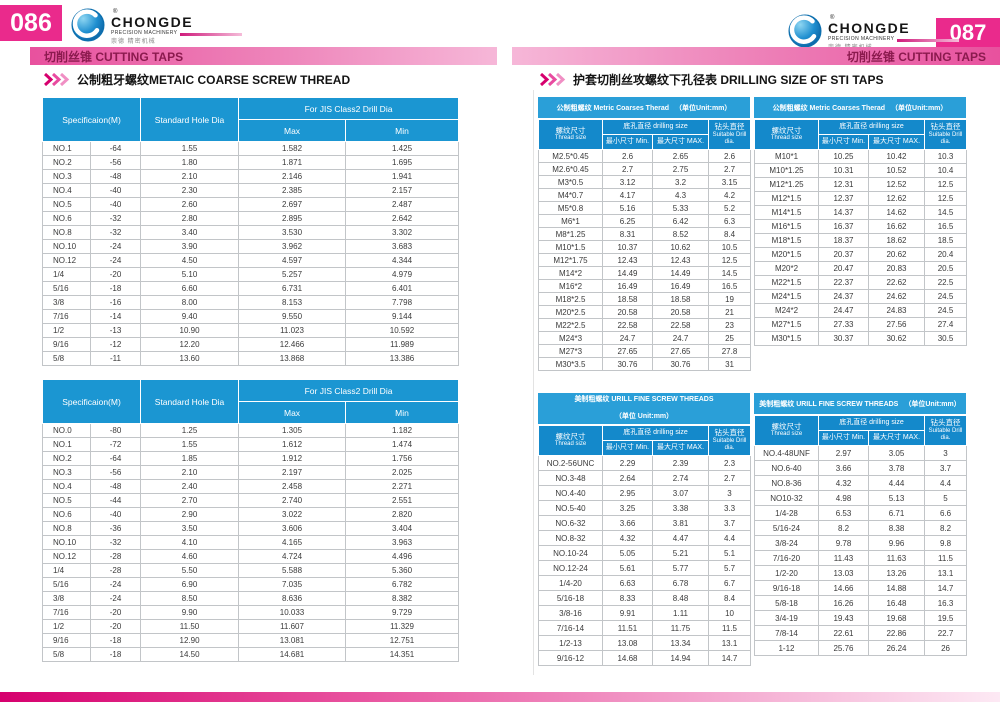  Describe the element at coordinates (680, 613) in the screenshot. I see `cell: 1.11` at that location.